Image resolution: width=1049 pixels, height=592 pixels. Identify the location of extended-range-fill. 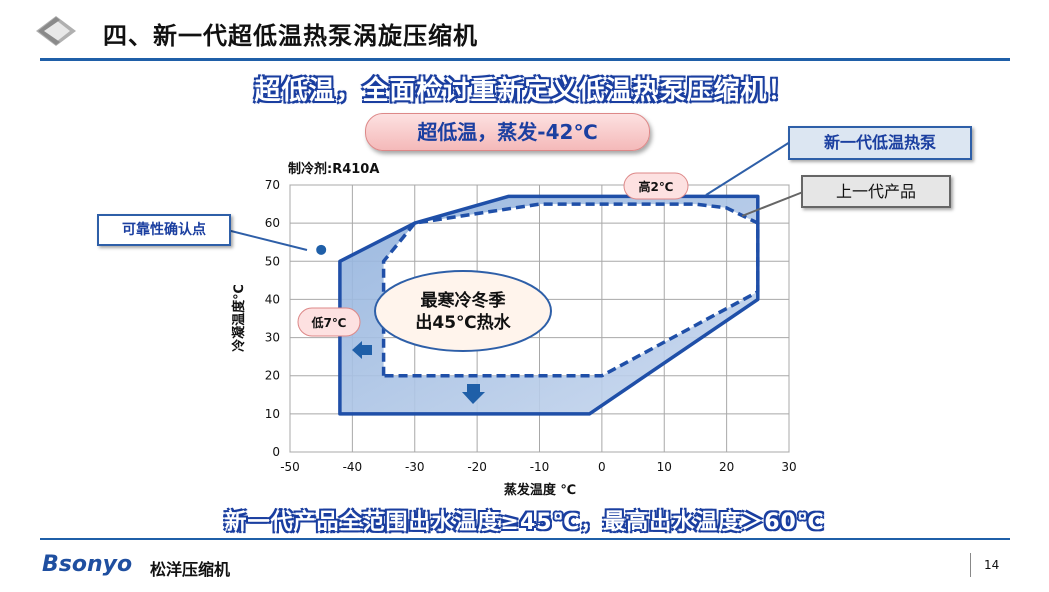
(548, 305).